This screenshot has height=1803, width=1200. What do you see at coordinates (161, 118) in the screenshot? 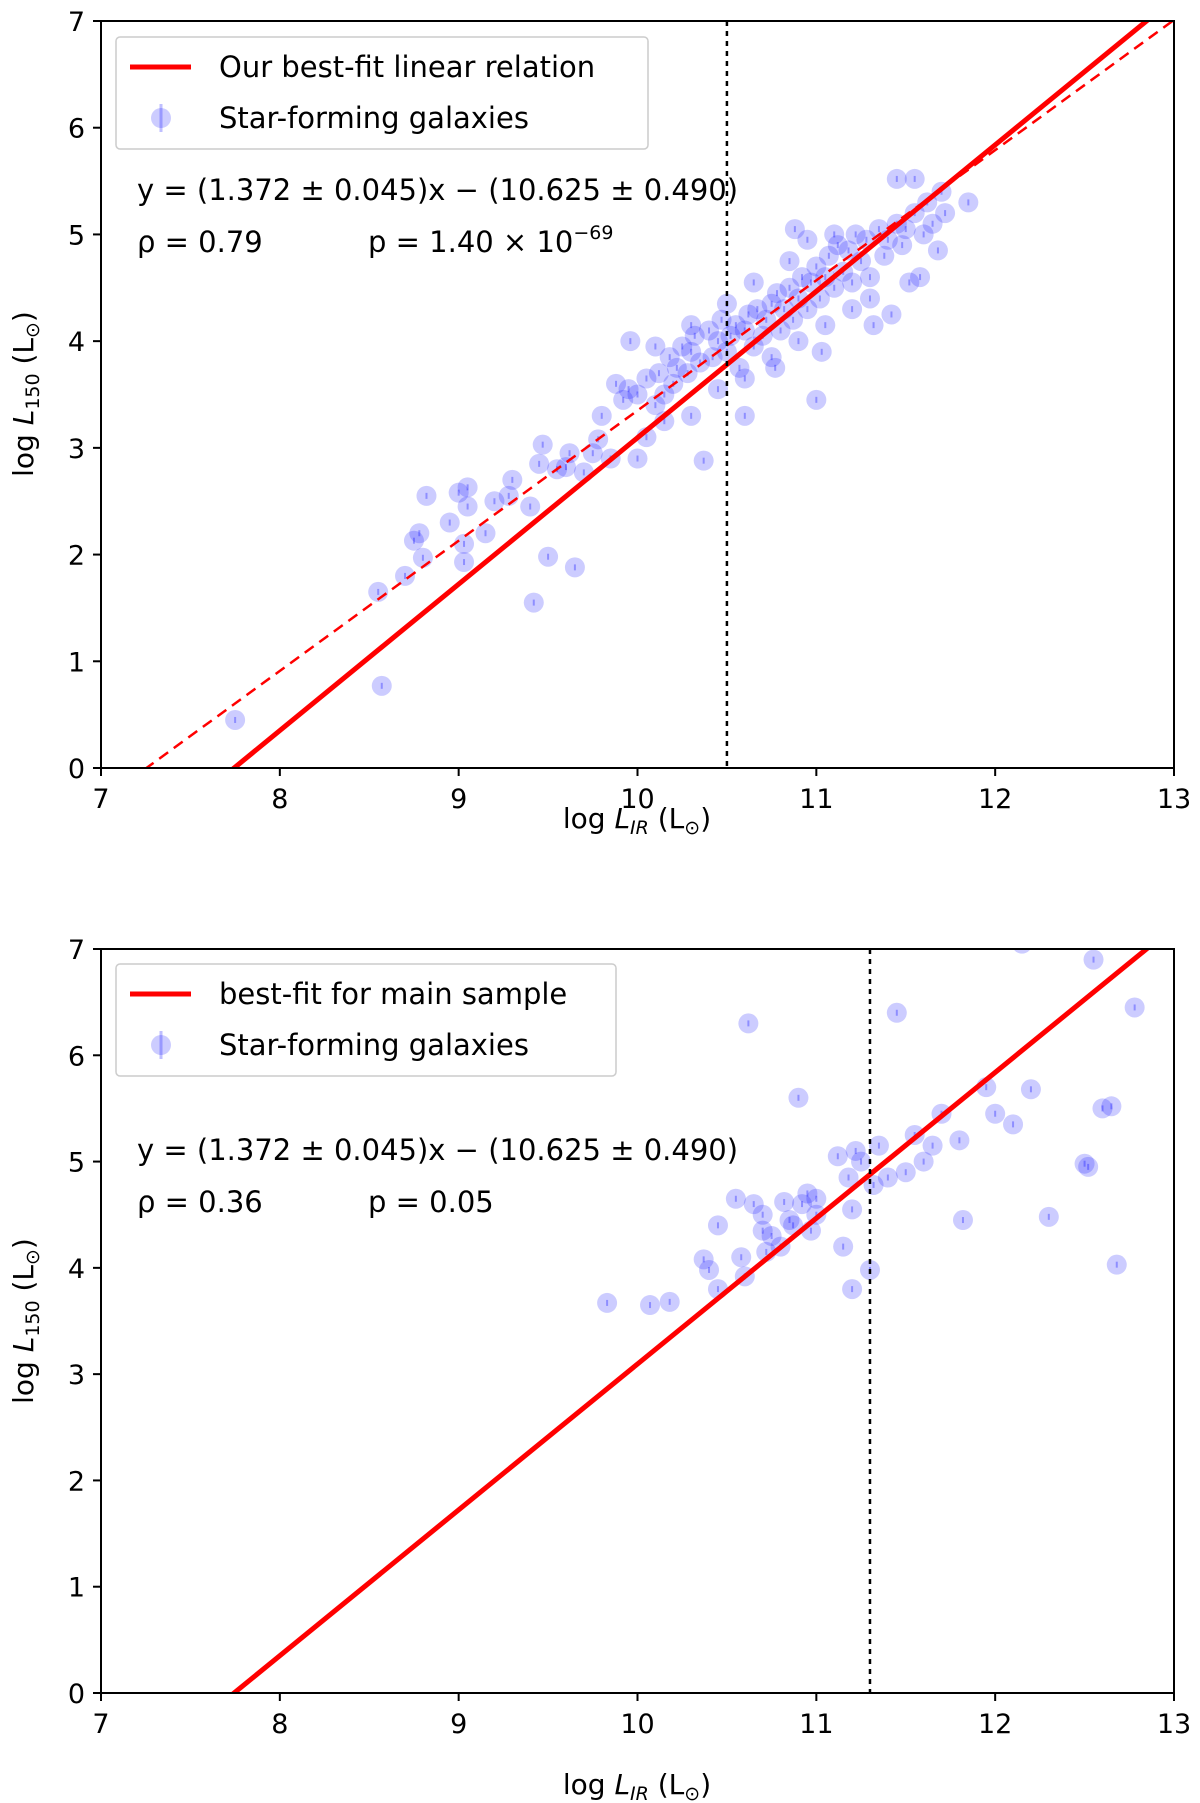
I see `legend-point-swatch` at bounding box center [161, 118].